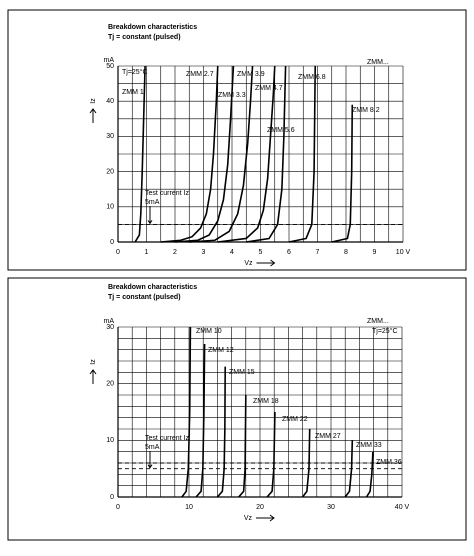 The image size is (474, 556). What do you see at coordinates (266, 401) in the screenshot?
I see `curve-label: ZMM 18` at bounding box center [266, 401].